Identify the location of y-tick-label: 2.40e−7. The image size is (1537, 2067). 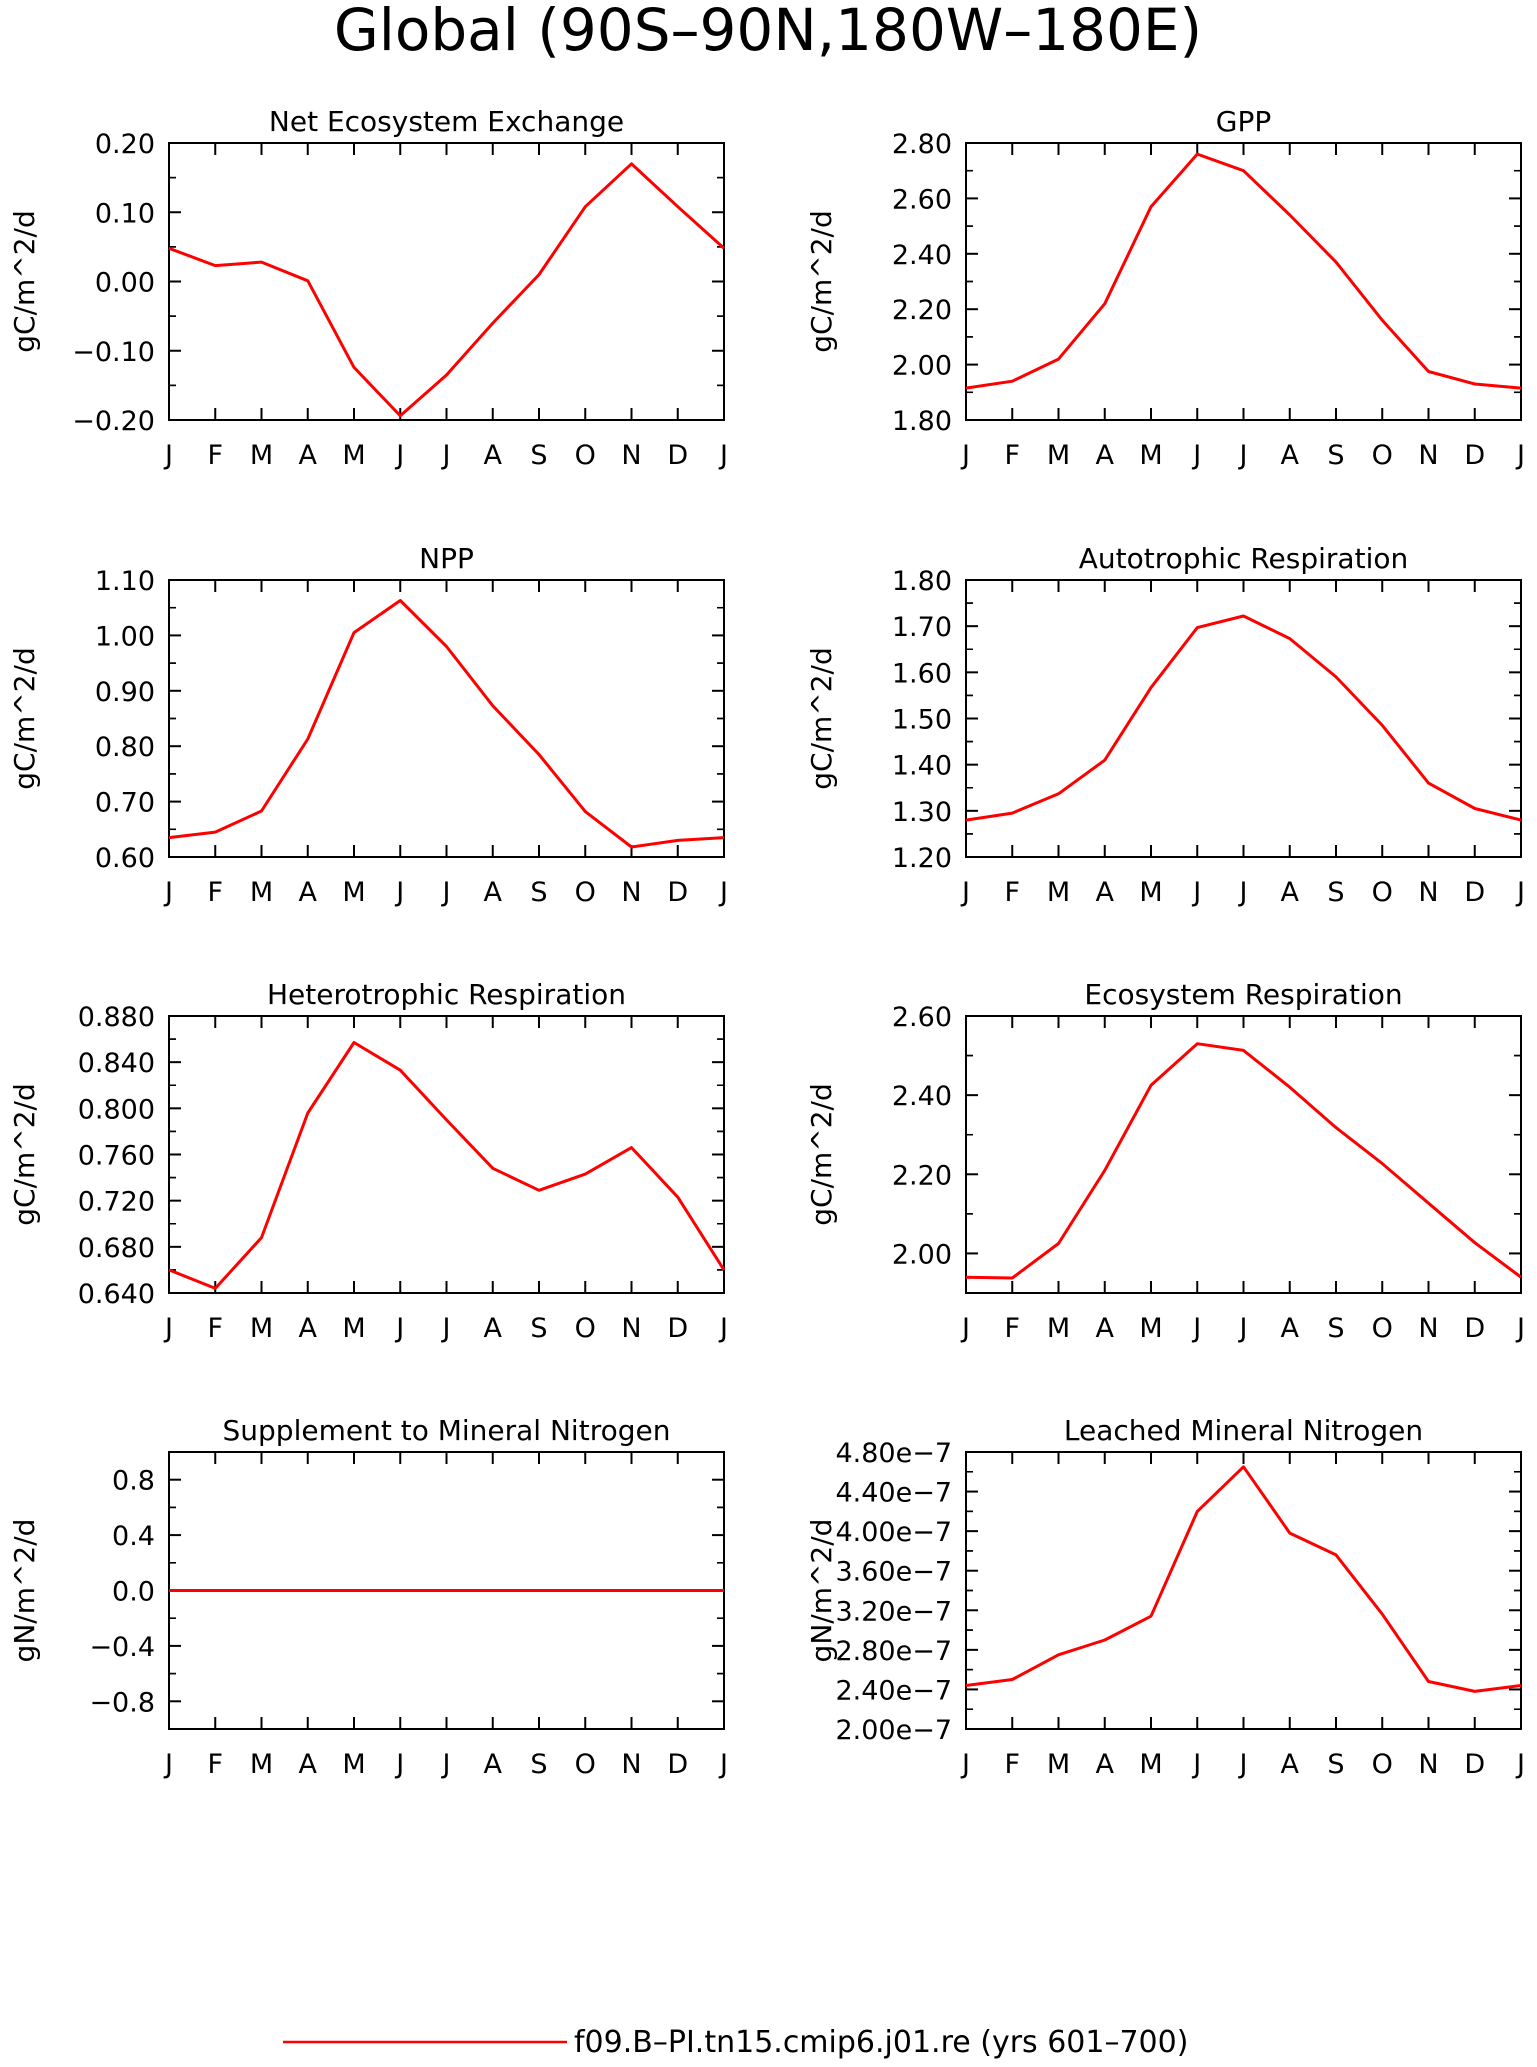
(893, 1690).